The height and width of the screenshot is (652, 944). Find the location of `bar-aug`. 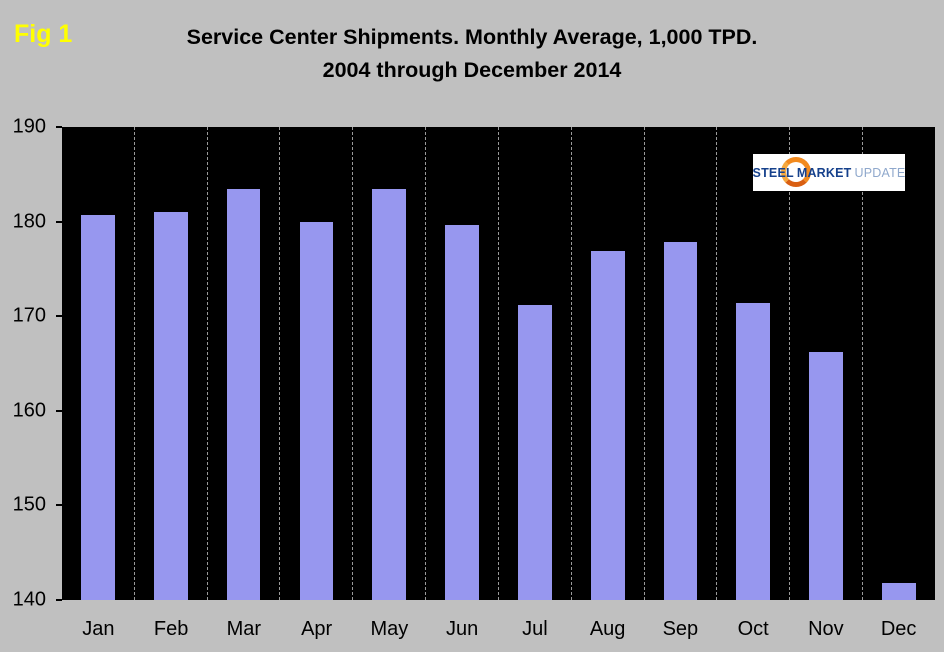

bar-aug is located at coordinates (607, 425).